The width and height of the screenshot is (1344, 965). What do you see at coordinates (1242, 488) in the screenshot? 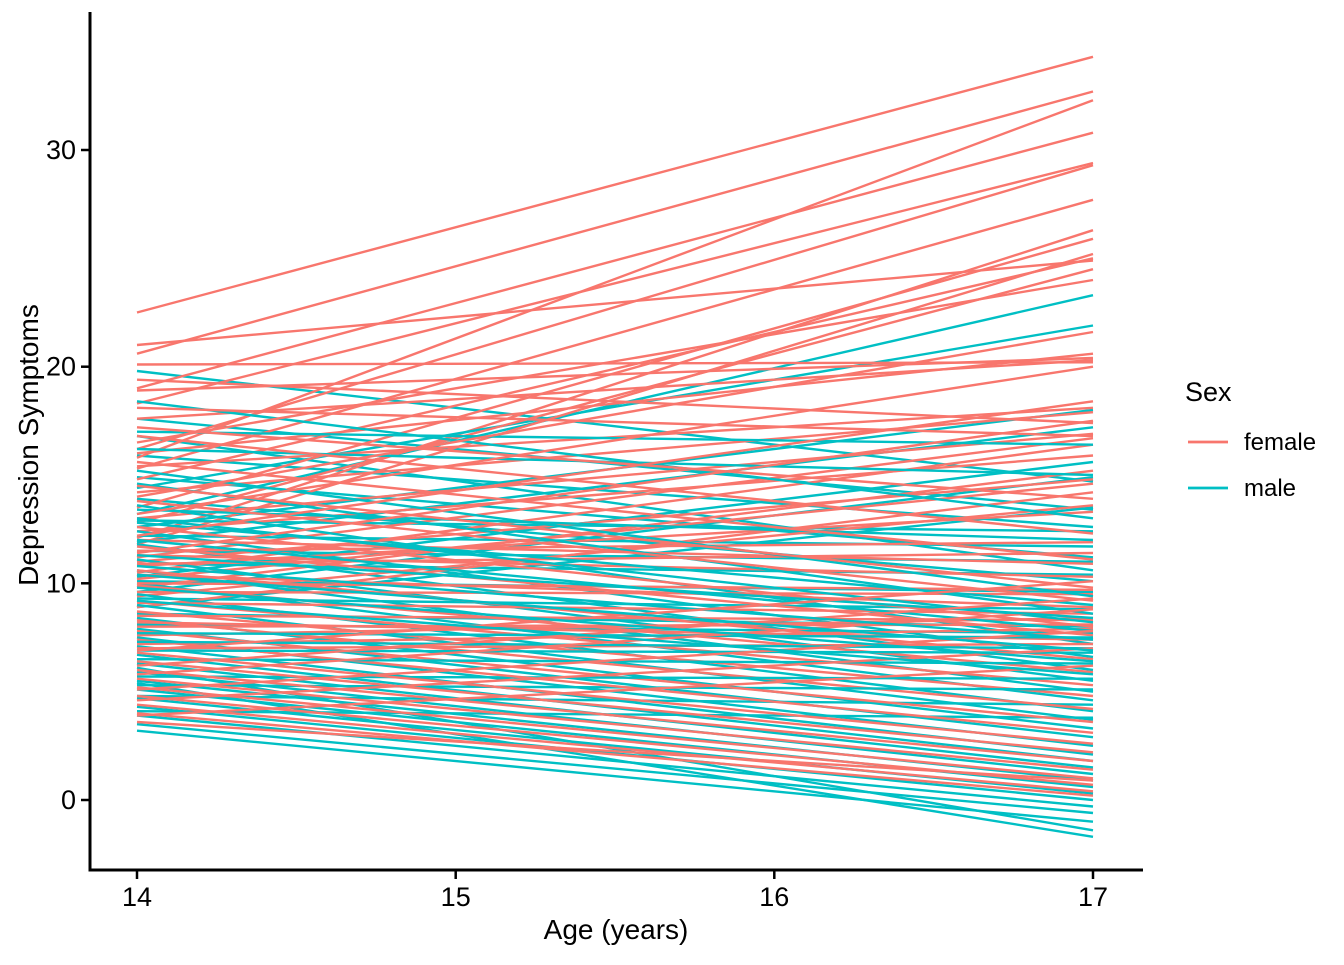
I see `legend-entry-male: male` at bounding box center [1242, 488].